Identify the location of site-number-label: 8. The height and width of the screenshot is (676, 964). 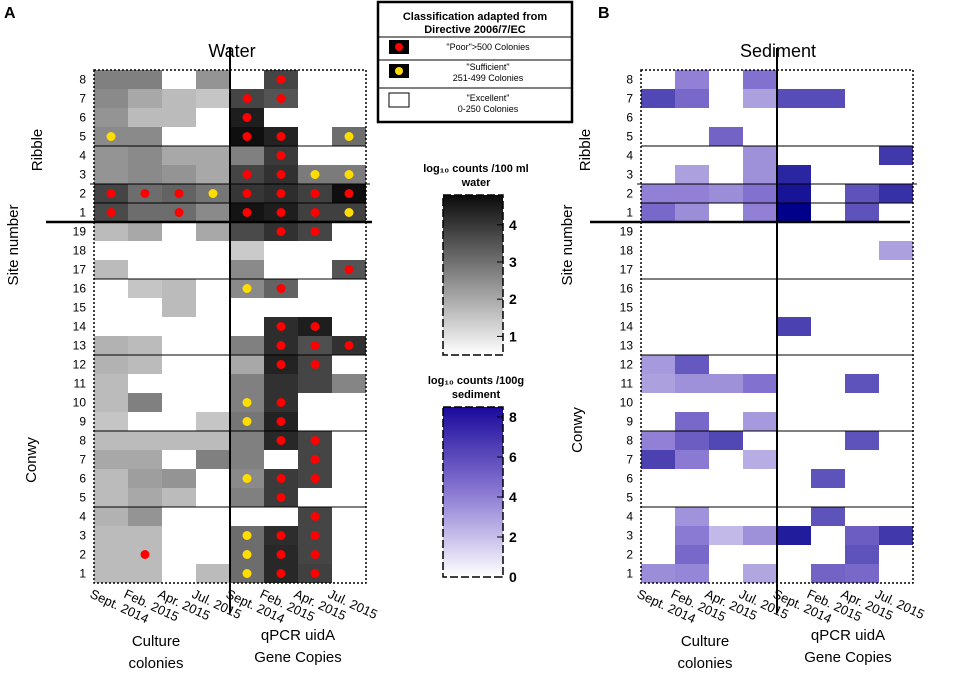
(629, 441).